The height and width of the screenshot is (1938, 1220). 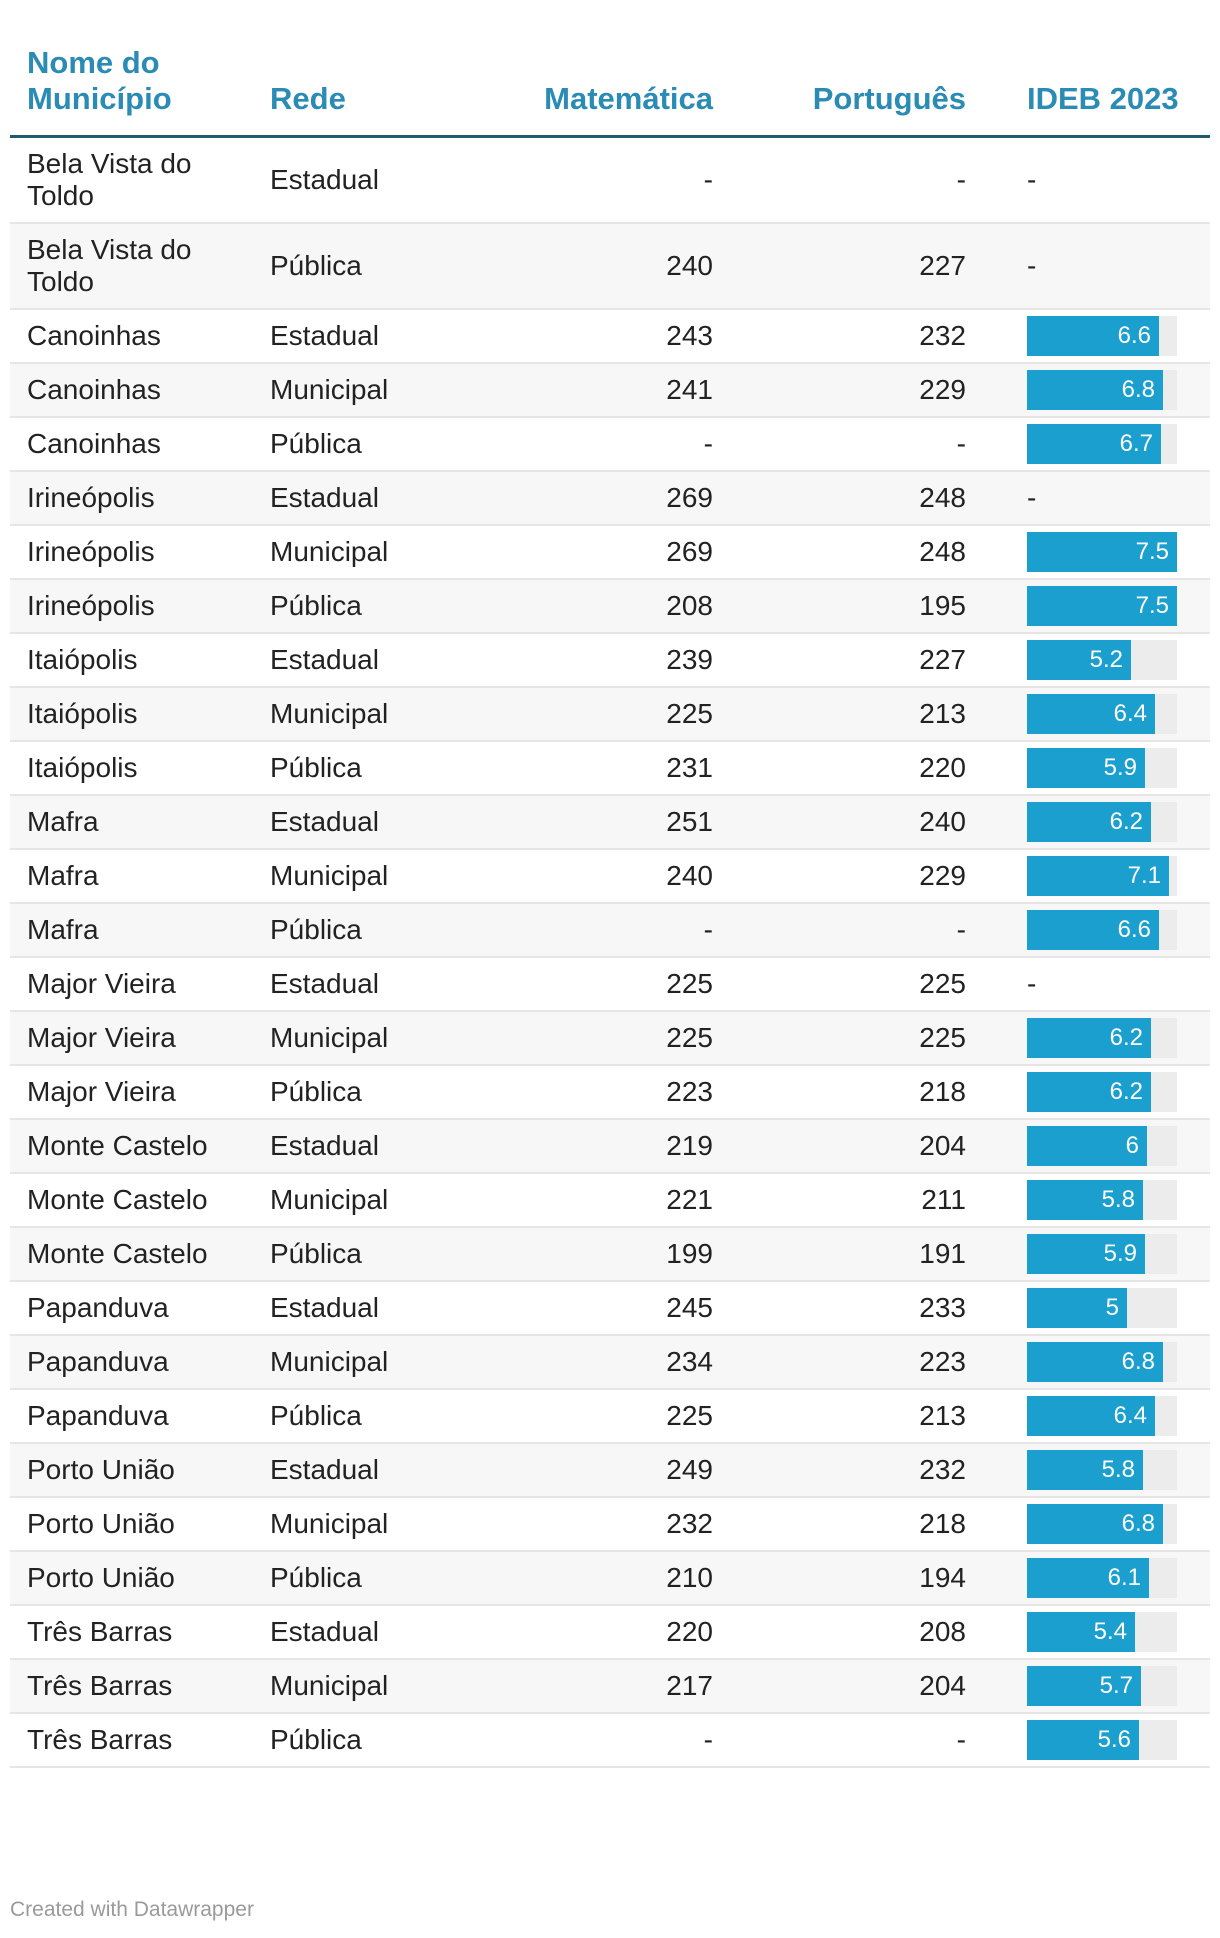 What do you see at coordinates (1134, 929) in the screenshot?
I see `ideb-bar-label: 6.6` at bounding box center [1134, 929].